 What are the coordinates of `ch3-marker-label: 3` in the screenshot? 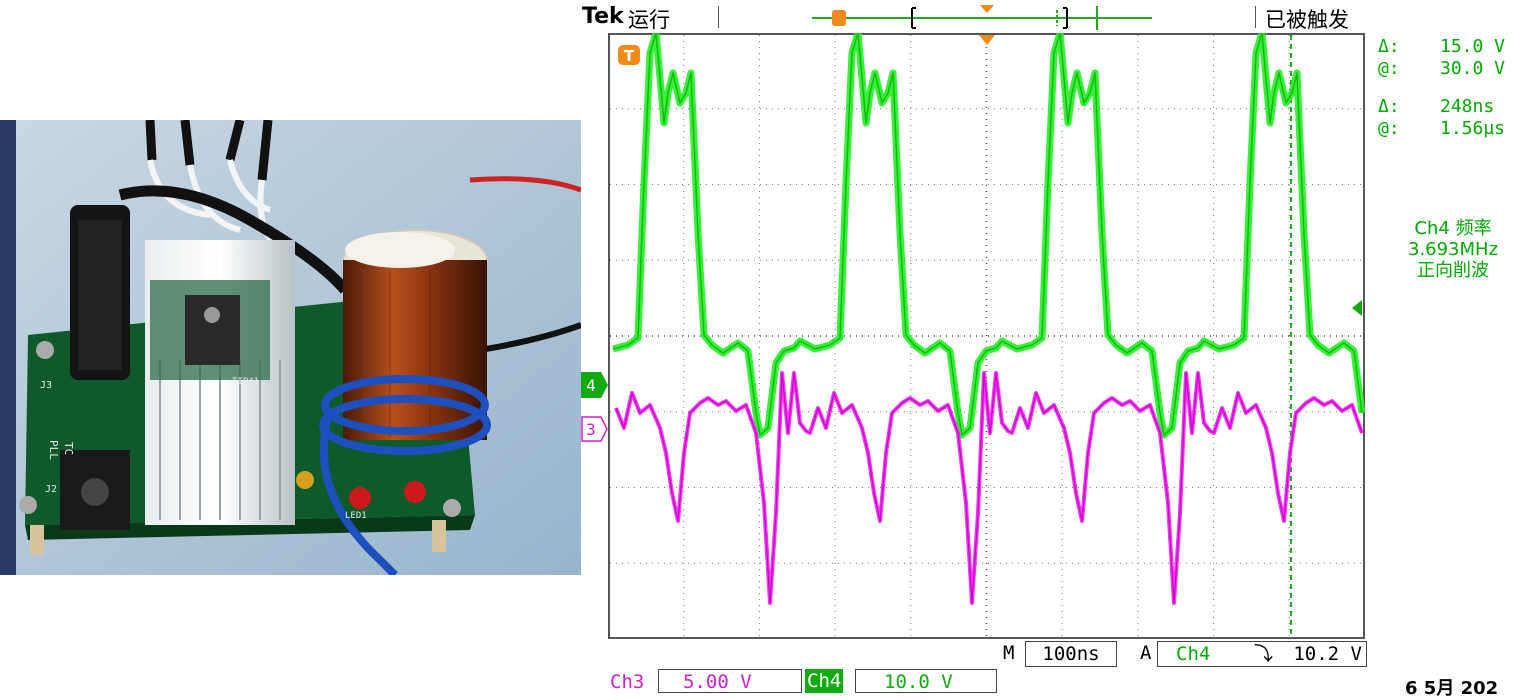 It's located at (591, 429).